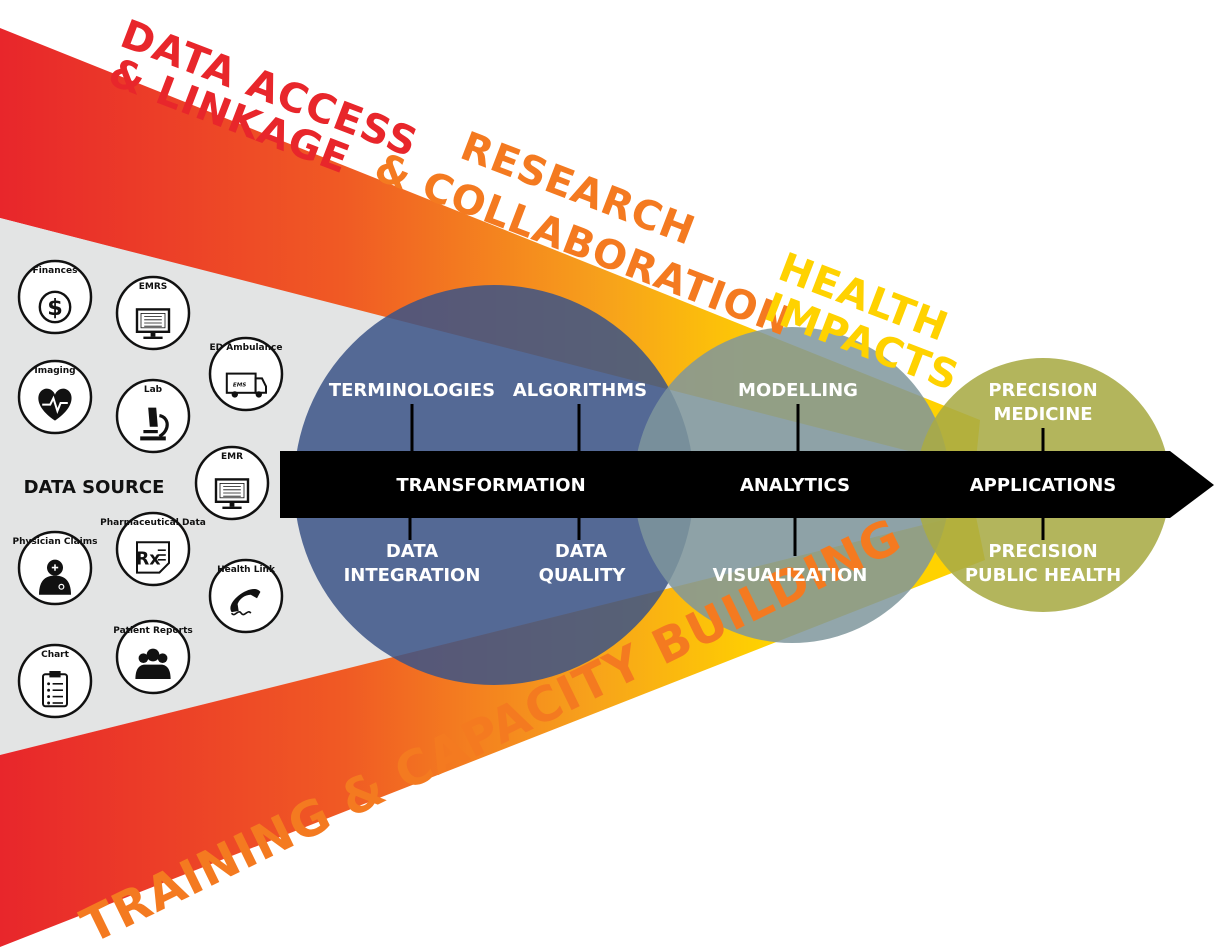  Describe the element at coordinates (580, 390) in the screenshot. I see `node-algorithms: ALGORITHMS` at that location.